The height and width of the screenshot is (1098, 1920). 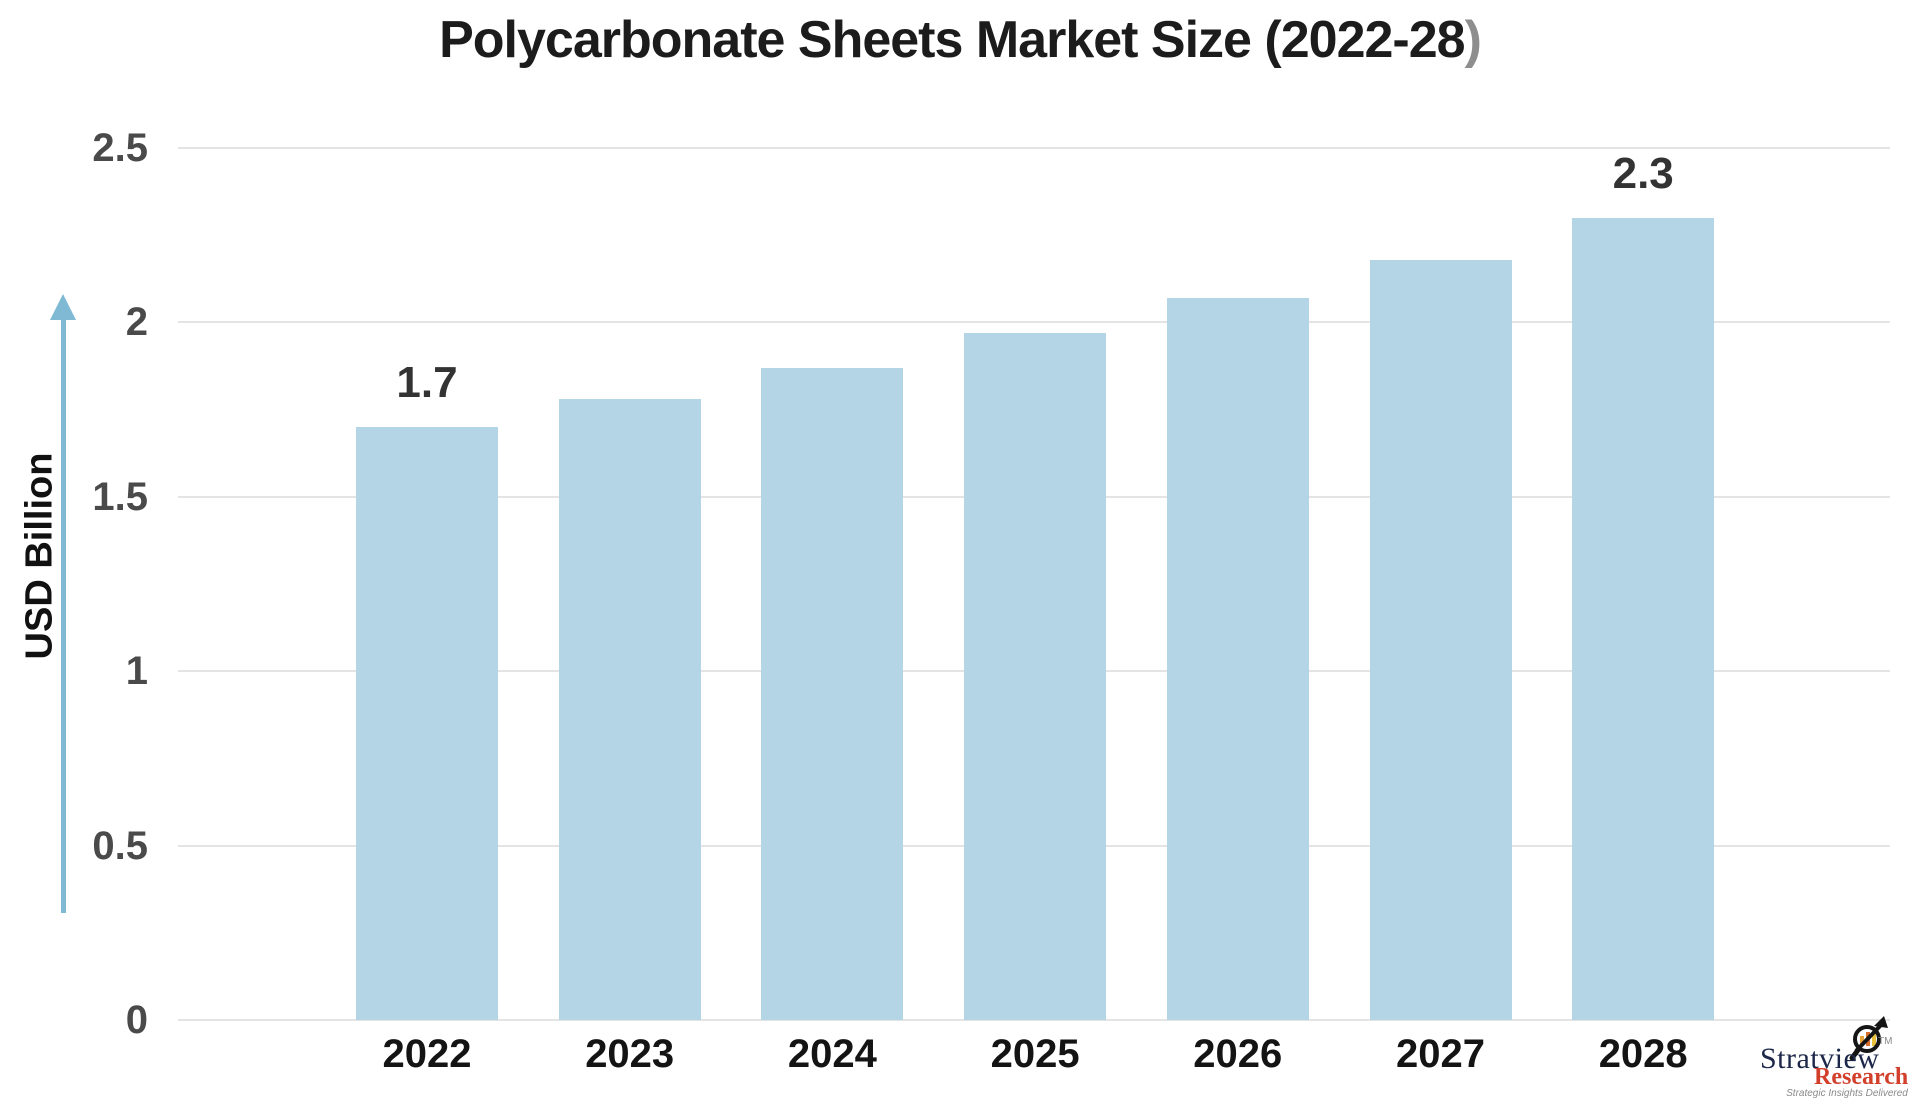 What do you see at coordinates (1643, 1054) in the screenshot?
I see `x-tick-label-2028: 2028` at bounding box center [1643, 1054].